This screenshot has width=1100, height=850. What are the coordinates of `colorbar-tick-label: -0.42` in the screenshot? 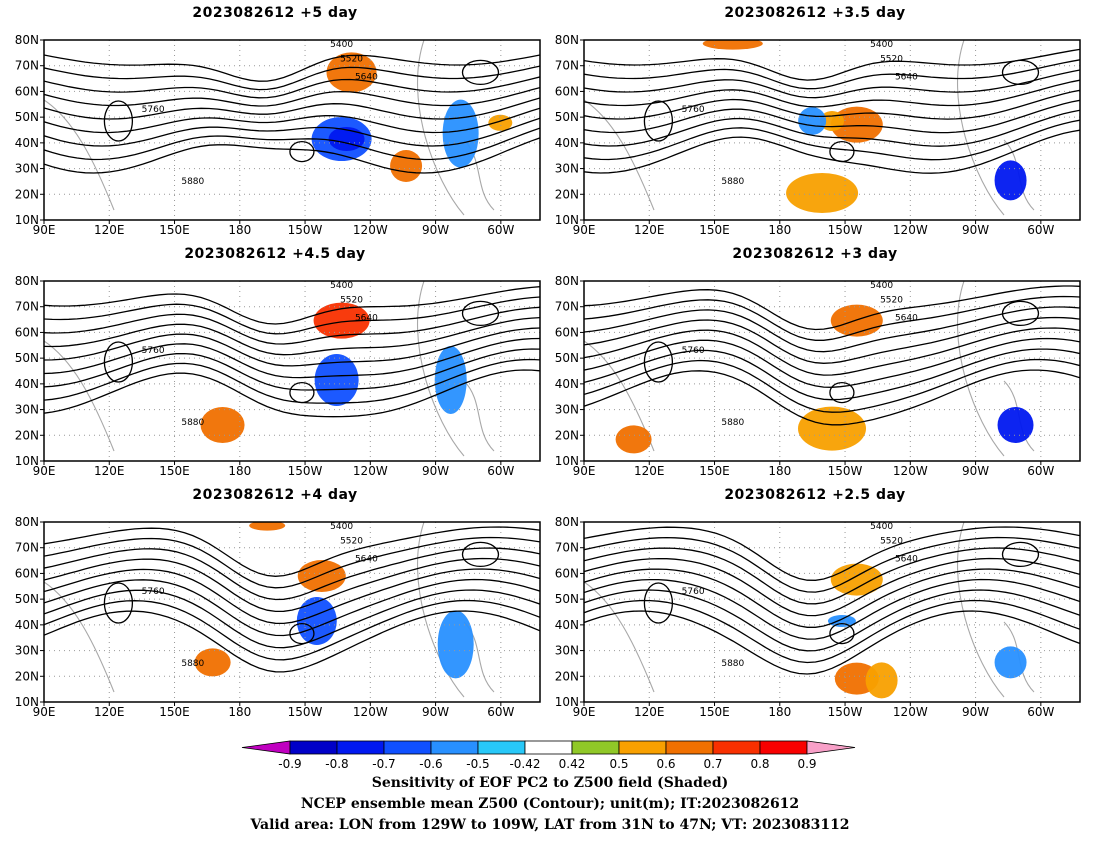 It's located at (524, 764).